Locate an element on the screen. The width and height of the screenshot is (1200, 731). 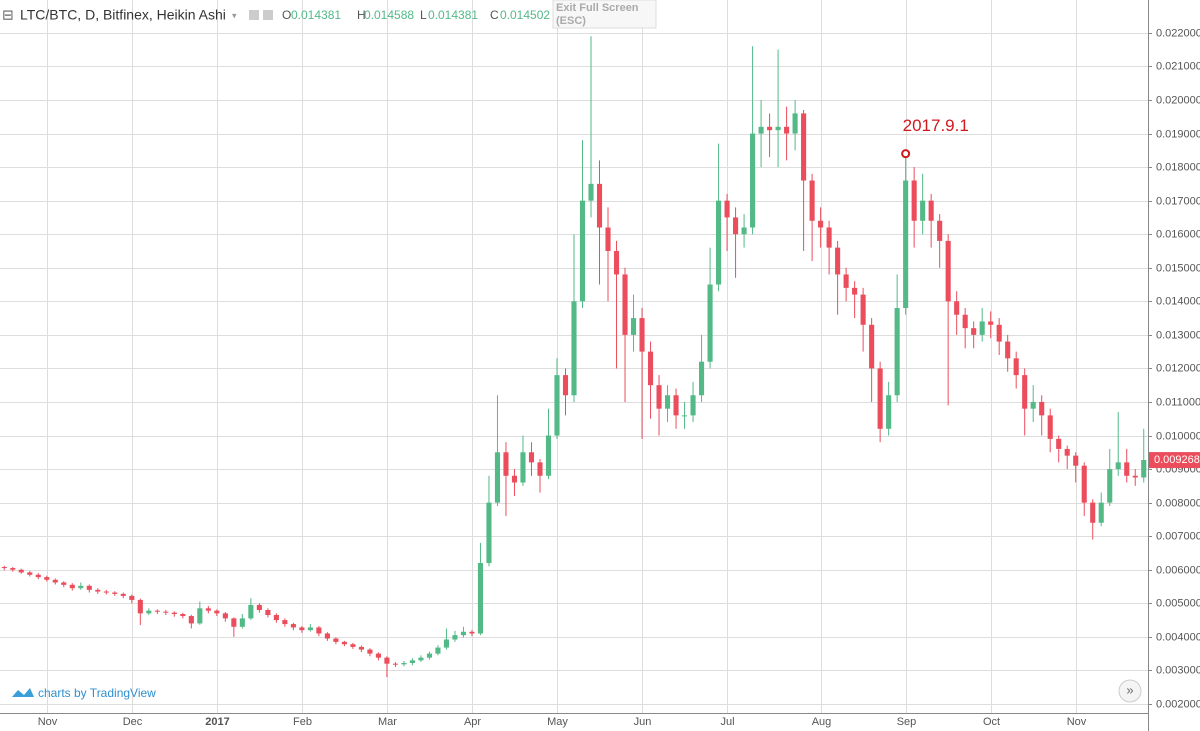
y-tick-label: 0.012000 is located at coordinates (1178, 368).